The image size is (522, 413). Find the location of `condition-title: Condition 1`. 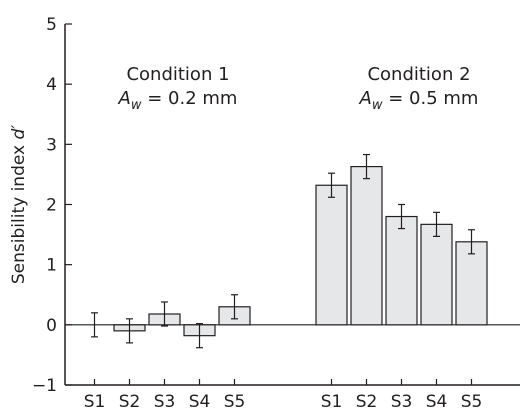

condition-title: Condition 1 is located at coordinates (177, 74).